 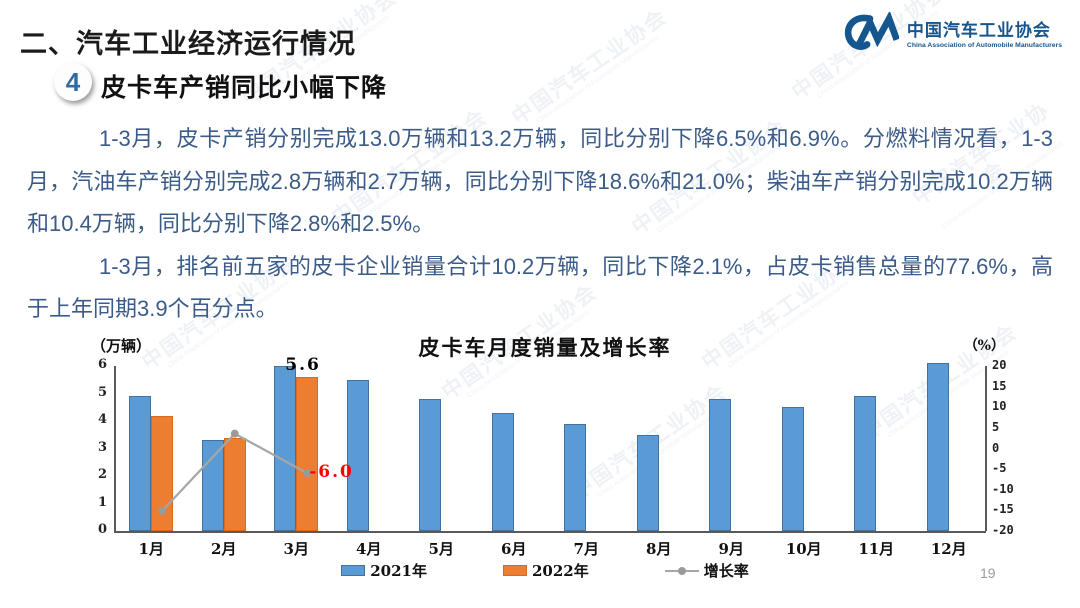 I want to click on section-title: 二、汽车工业经济运行情况, so click(x=188, y=44).